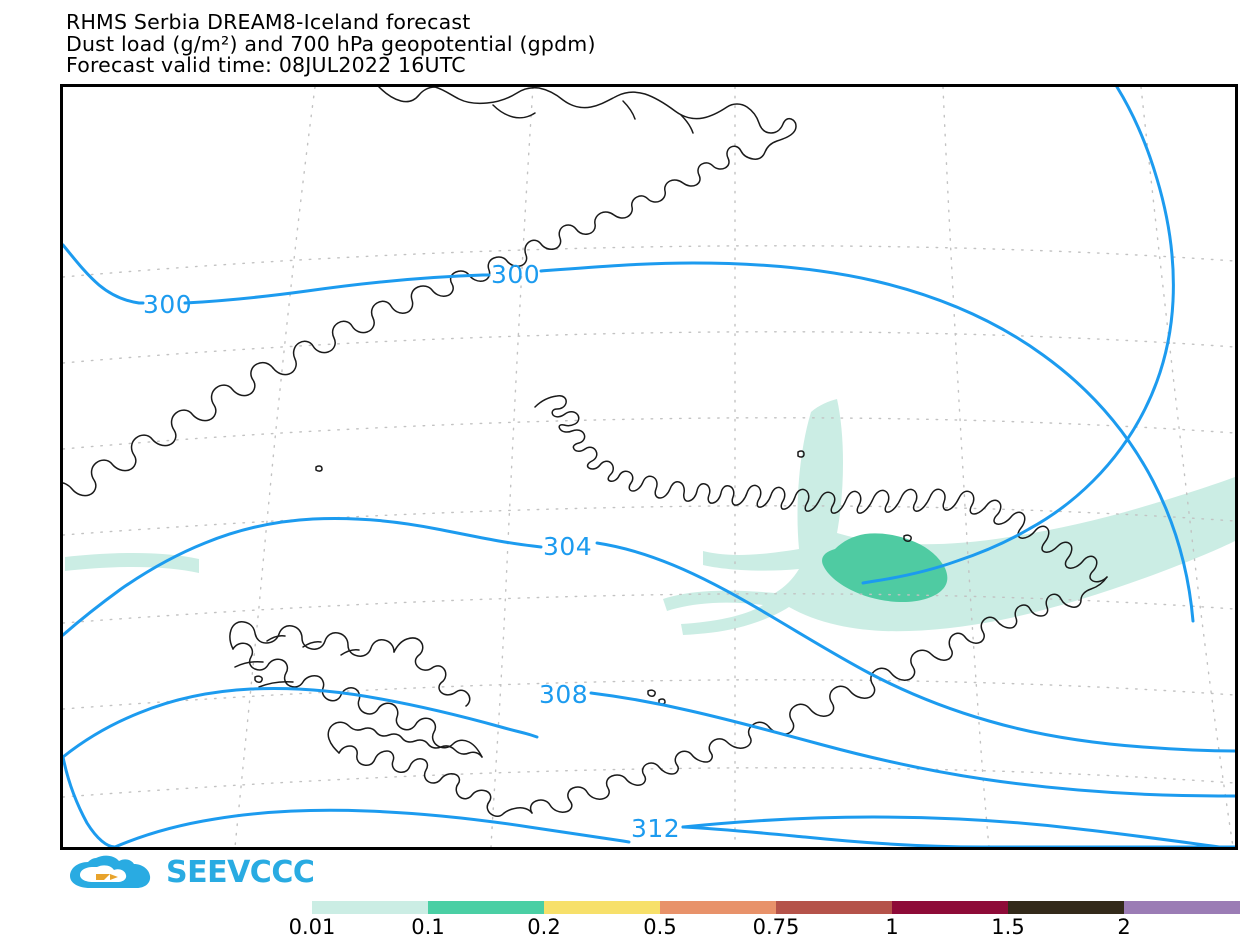 This screenshot has width=1258, height=945. What do you see at coordinates (312, 639) in the screenshot?
I see `iceland-westfjords-north` at bounding box center [312, 639].